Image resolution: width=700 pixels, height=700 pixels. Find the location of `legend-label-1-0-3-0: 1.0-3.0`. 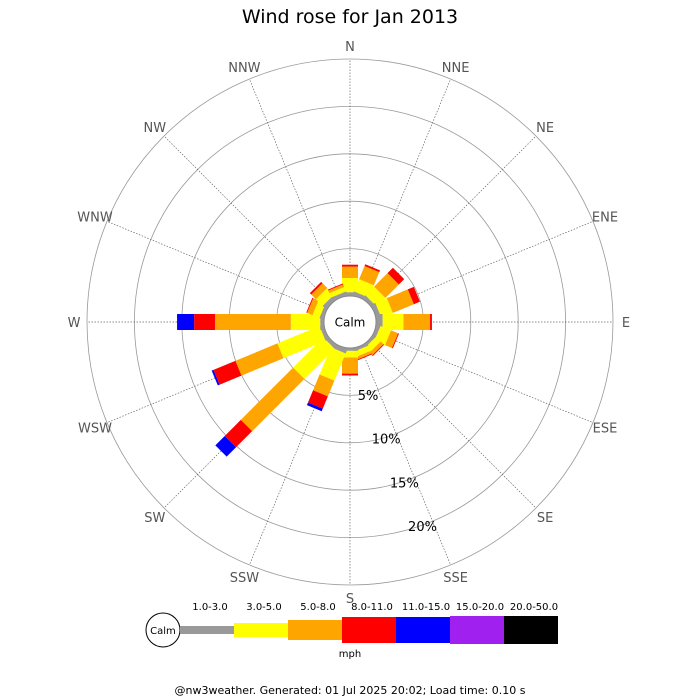

legend-label-1-0-3-0: 1.0-3.0 is located at coordinates (209, 607).